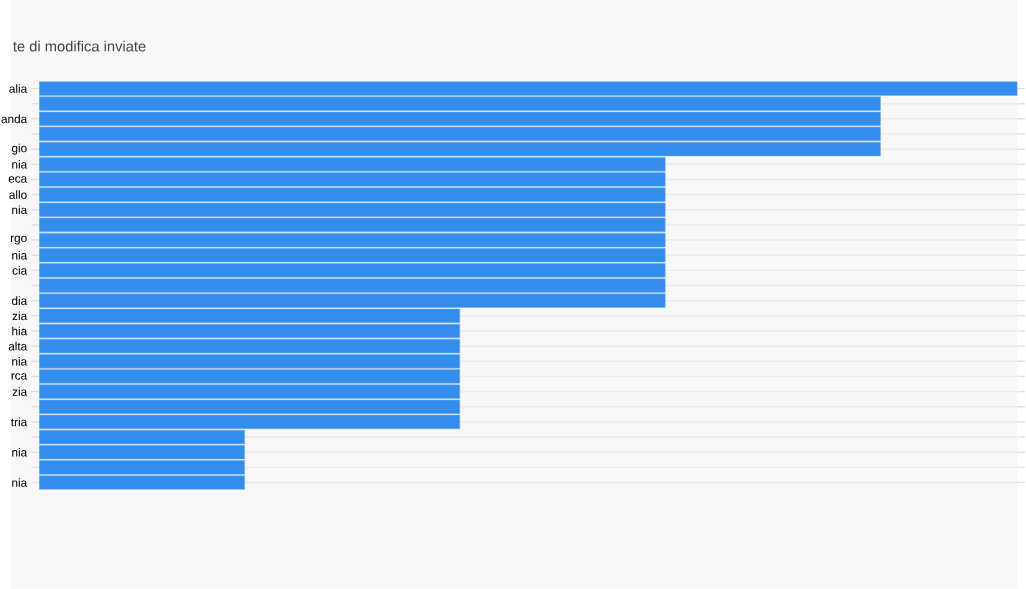  Describe the element at coordinates (19, 376) in the screenshot. I see `y-tick-label: rca` at that location.